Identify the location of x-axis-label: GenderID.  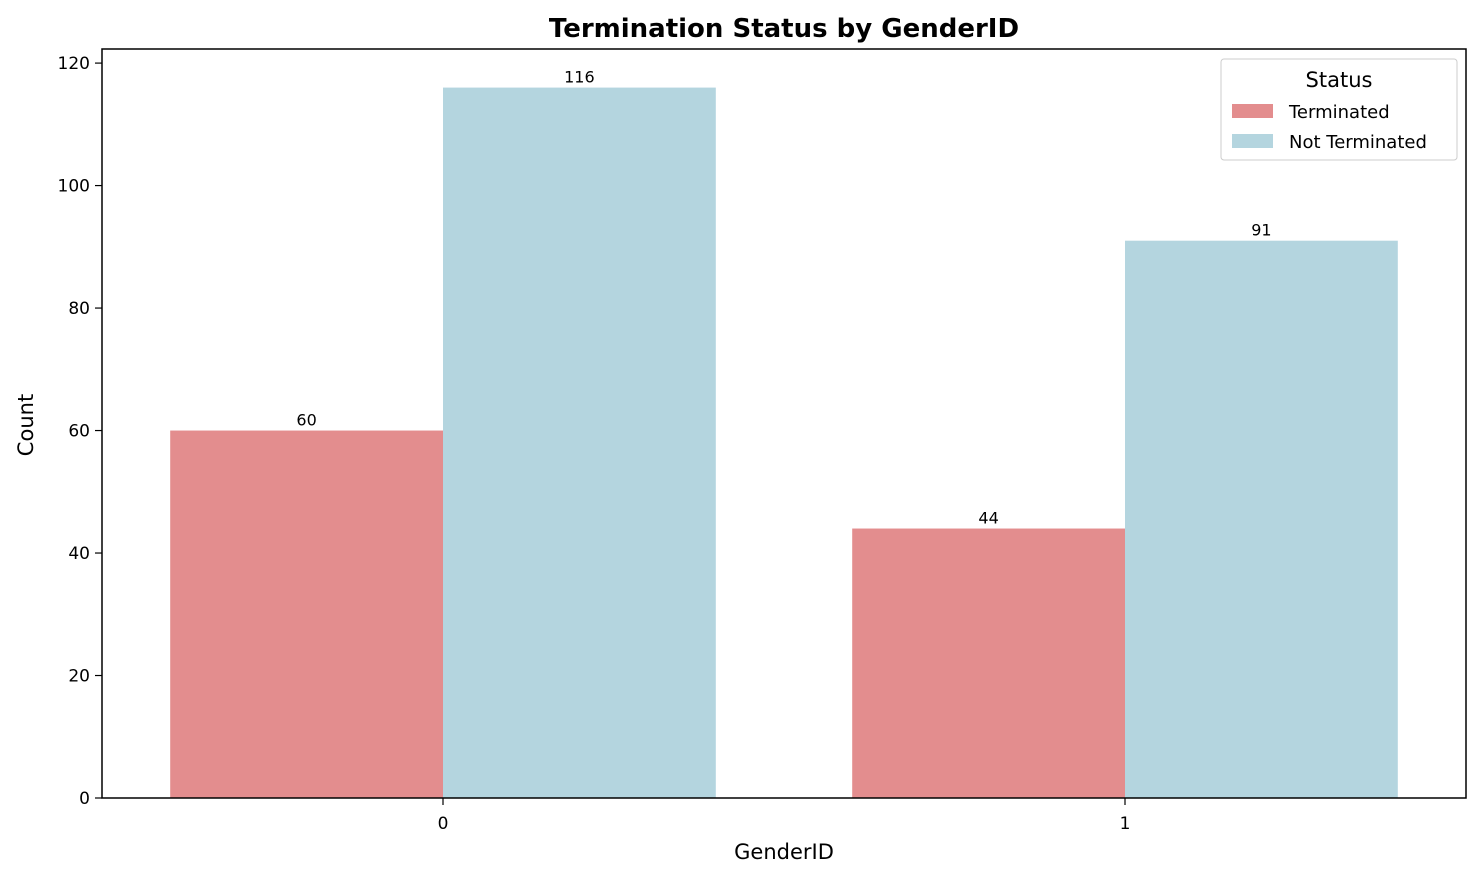
(784, 852).